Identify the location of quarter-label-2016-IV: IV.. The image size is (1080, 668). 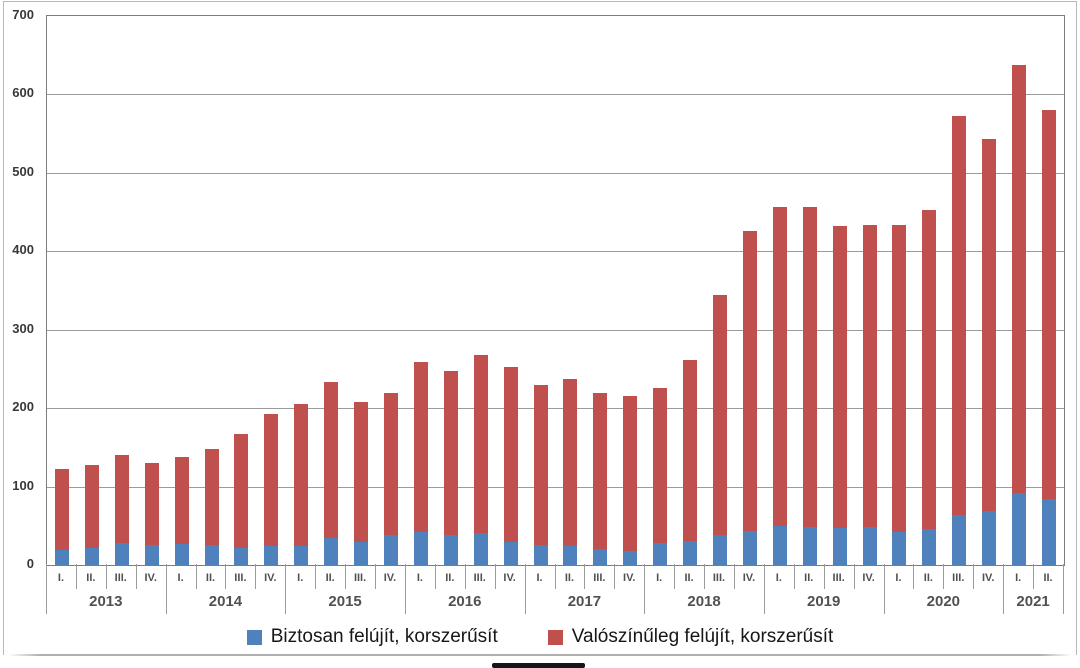
(509, 578).